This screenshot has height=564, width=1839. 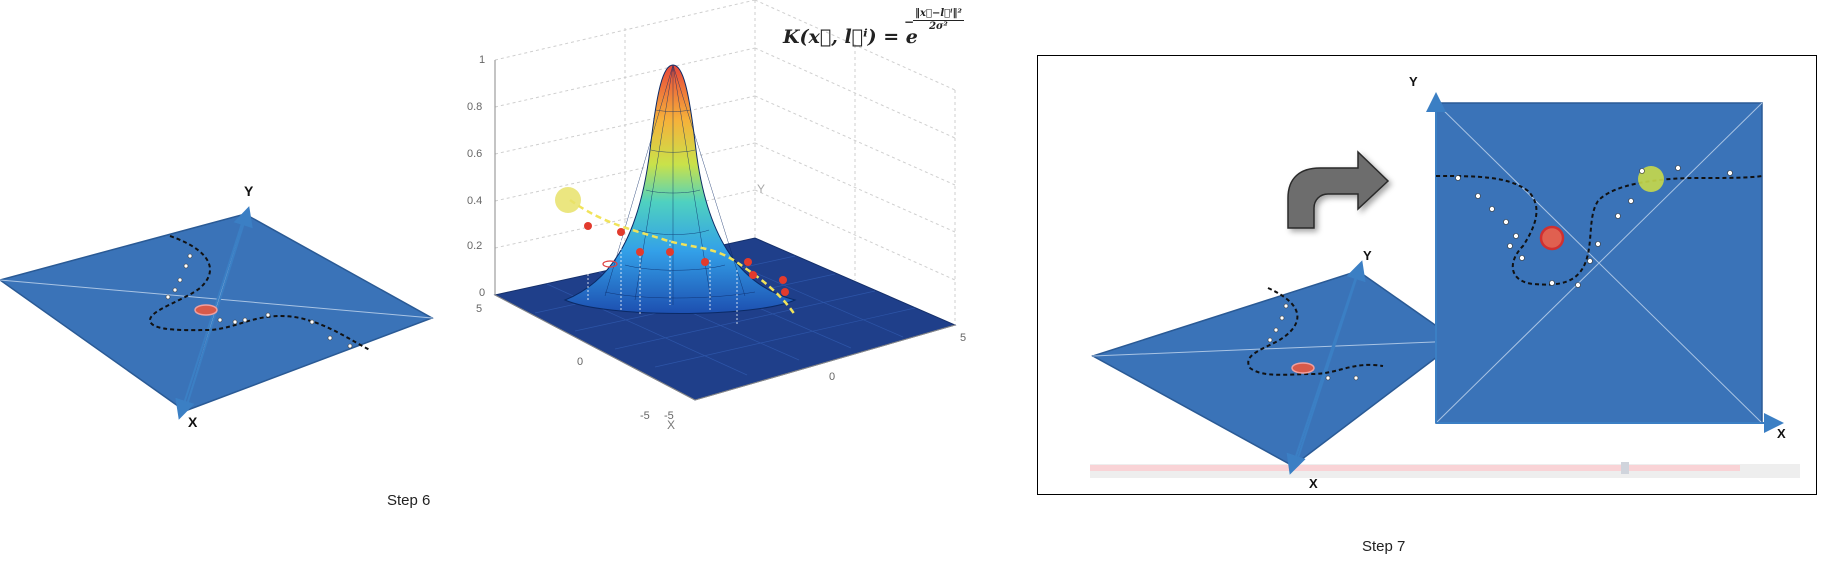 I want to click on step7-caption: Step 7, so click(x=1384, y=546).